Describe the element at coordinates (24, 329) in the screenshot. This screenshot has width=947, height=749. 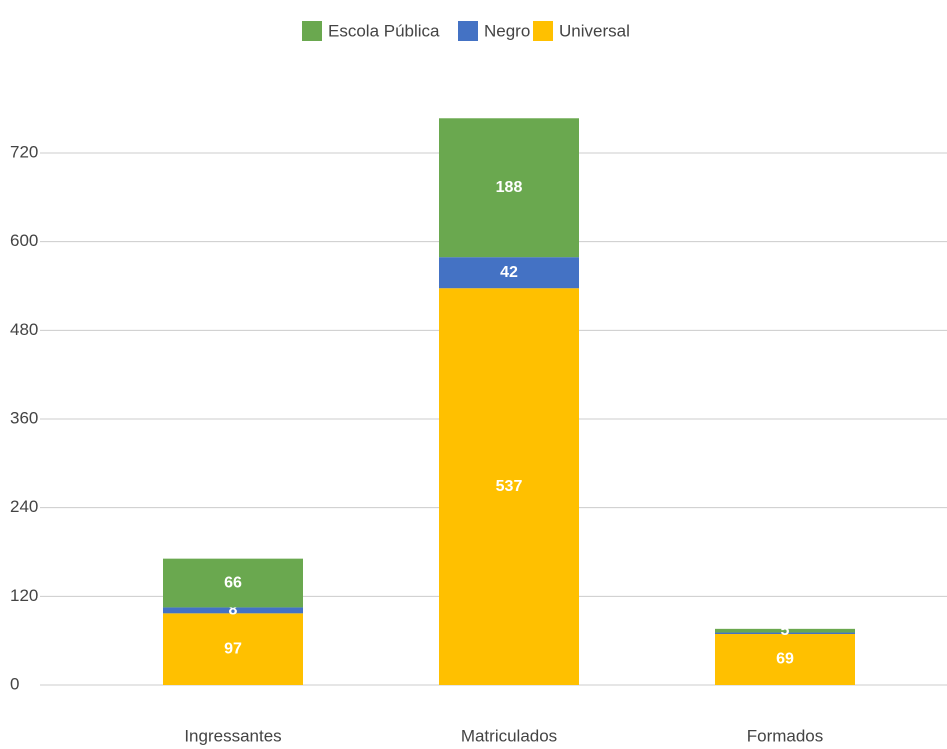
I see `y-tick-label: 480` at that location.